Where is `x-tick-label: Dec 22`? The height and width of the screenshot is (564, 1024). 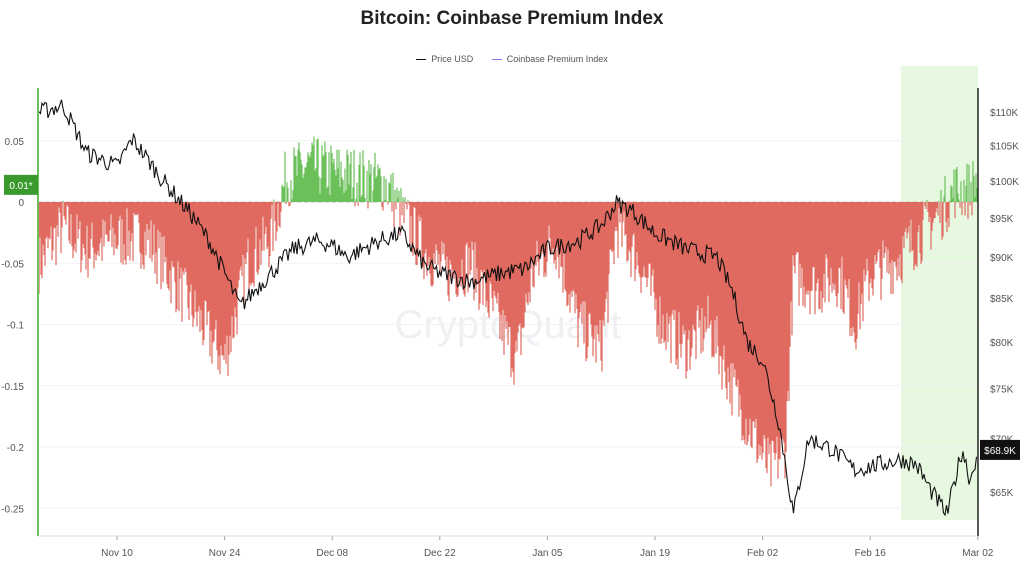
x-tick-label: Dec 22 is located at coordinates (440, 553).